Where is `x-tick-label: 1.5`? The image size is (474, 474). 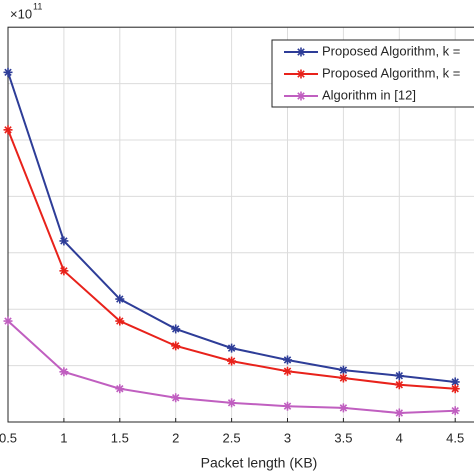
x-tick-label: 1.5 is located at coordinates (120, 437).